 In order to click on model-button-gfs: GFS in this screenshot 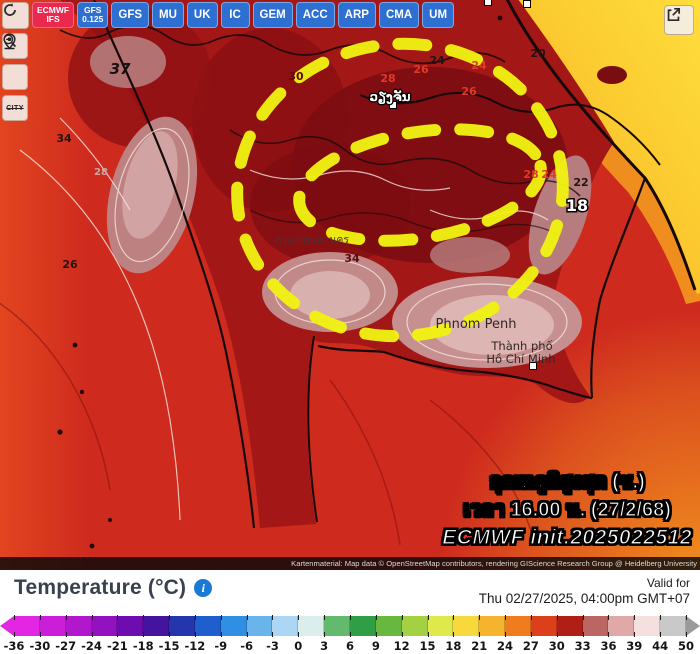, I will do `click(130, 15)`.